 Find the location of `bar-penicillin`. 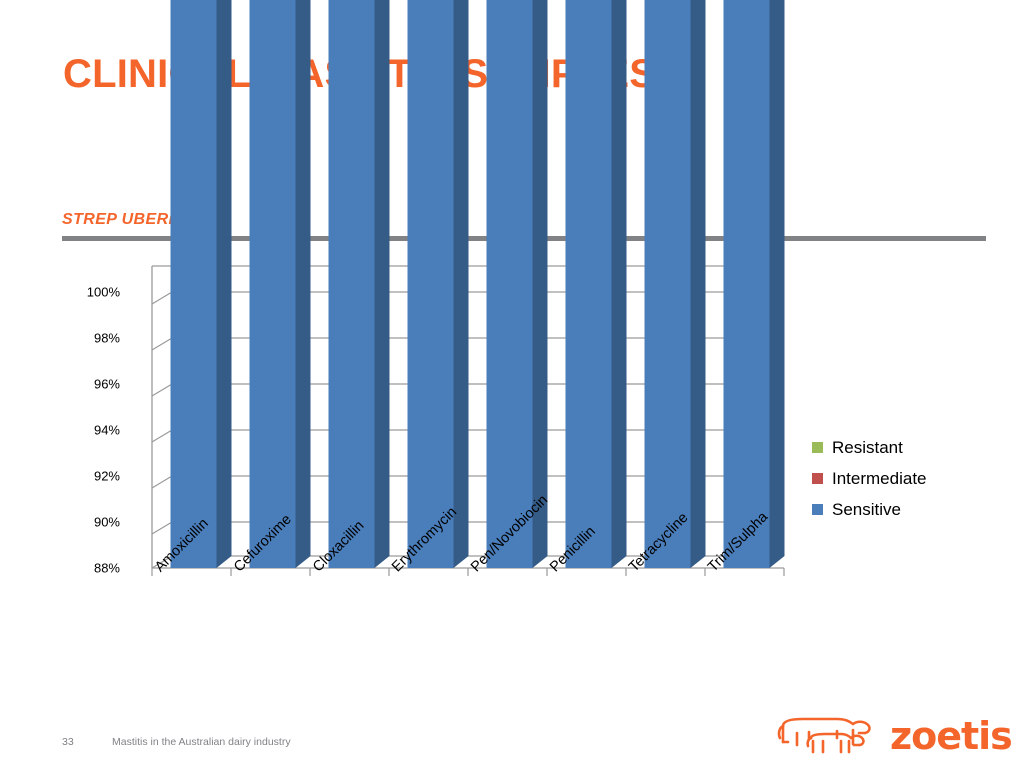

bar-penicillin is located at coordinates (596, 284).